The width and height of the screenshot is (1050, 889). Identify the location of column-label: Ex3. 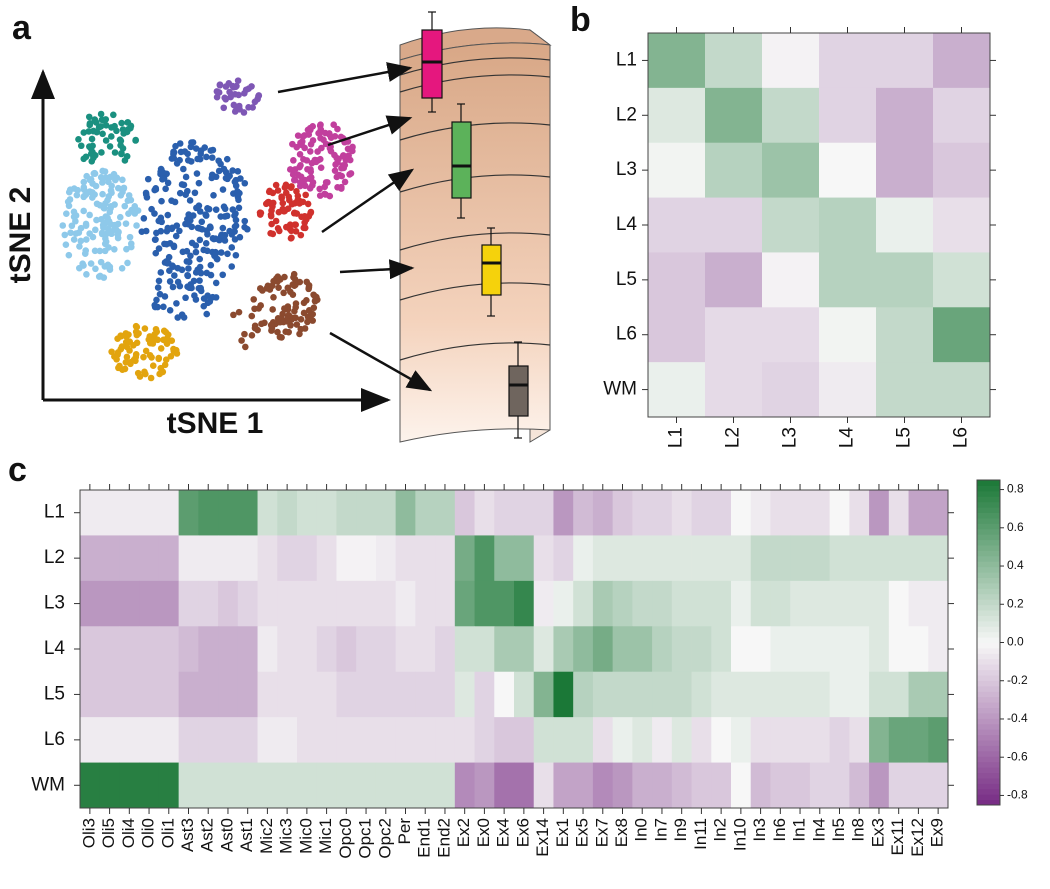
(877, 832).